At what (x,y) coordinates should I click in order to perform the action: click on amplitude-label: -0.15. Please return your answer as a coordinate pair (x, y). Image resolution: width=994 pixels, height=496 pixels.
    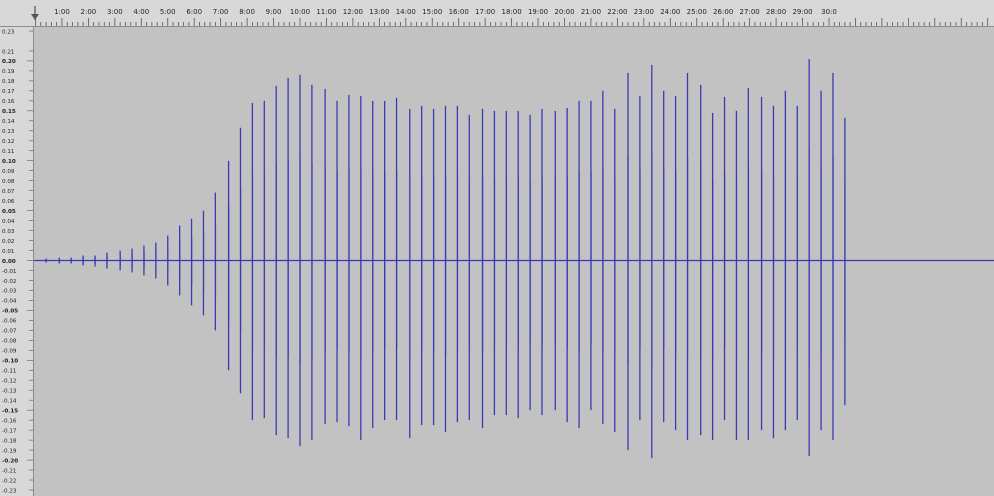
    Looking at the image, I should click on (10, 411).